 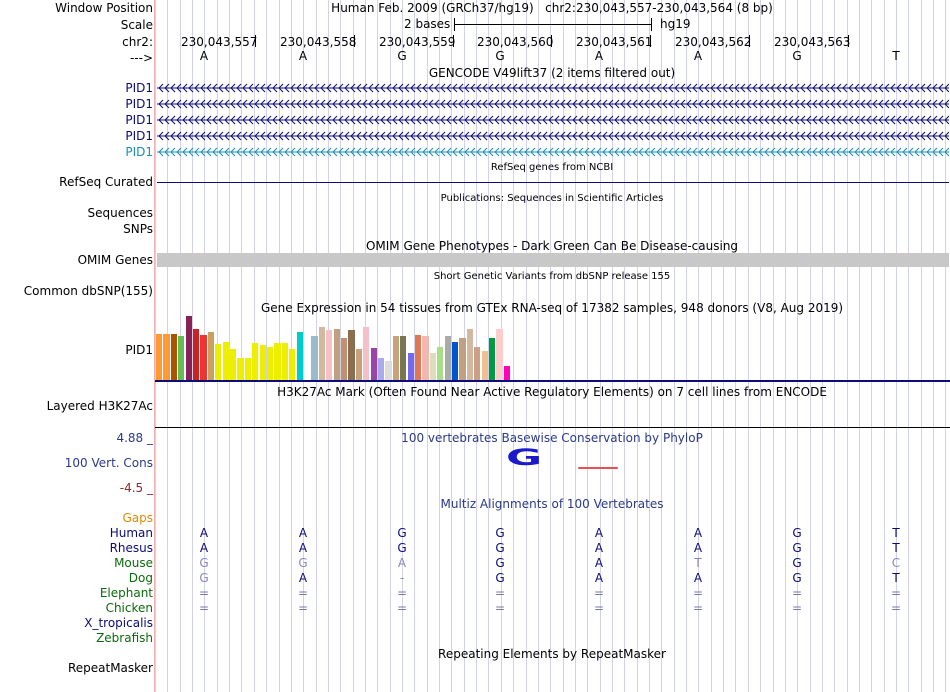 What do you see at coordinates (104, 8) in the screenshot?
I see `window-position-label: Window Position` at bounding box center [104, 8].